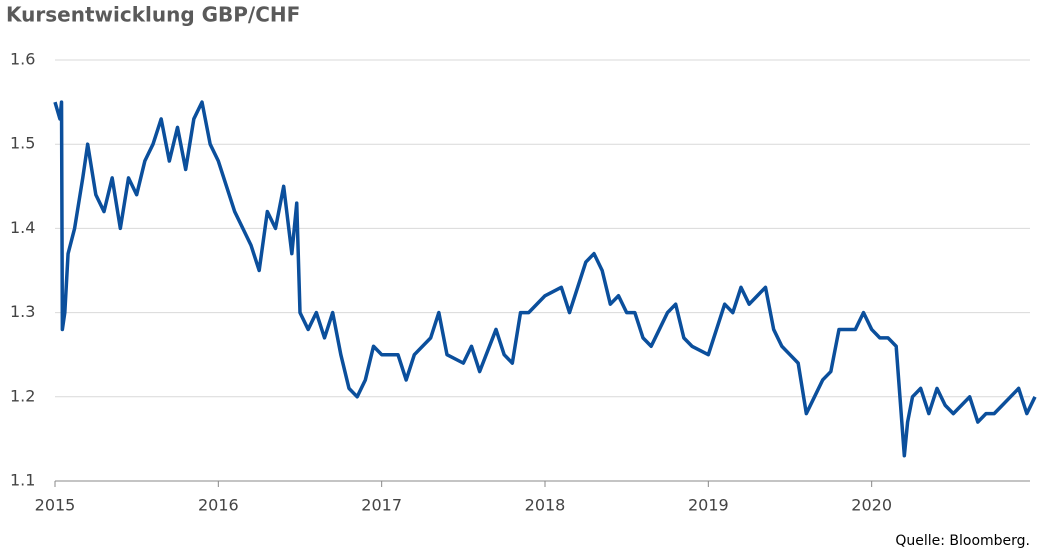 The image size is (1037, 555). What do you see at coordinates (381, 505) in the screenshot?
I see `x-tick-label: 2017` at bounding box center [381, 505].